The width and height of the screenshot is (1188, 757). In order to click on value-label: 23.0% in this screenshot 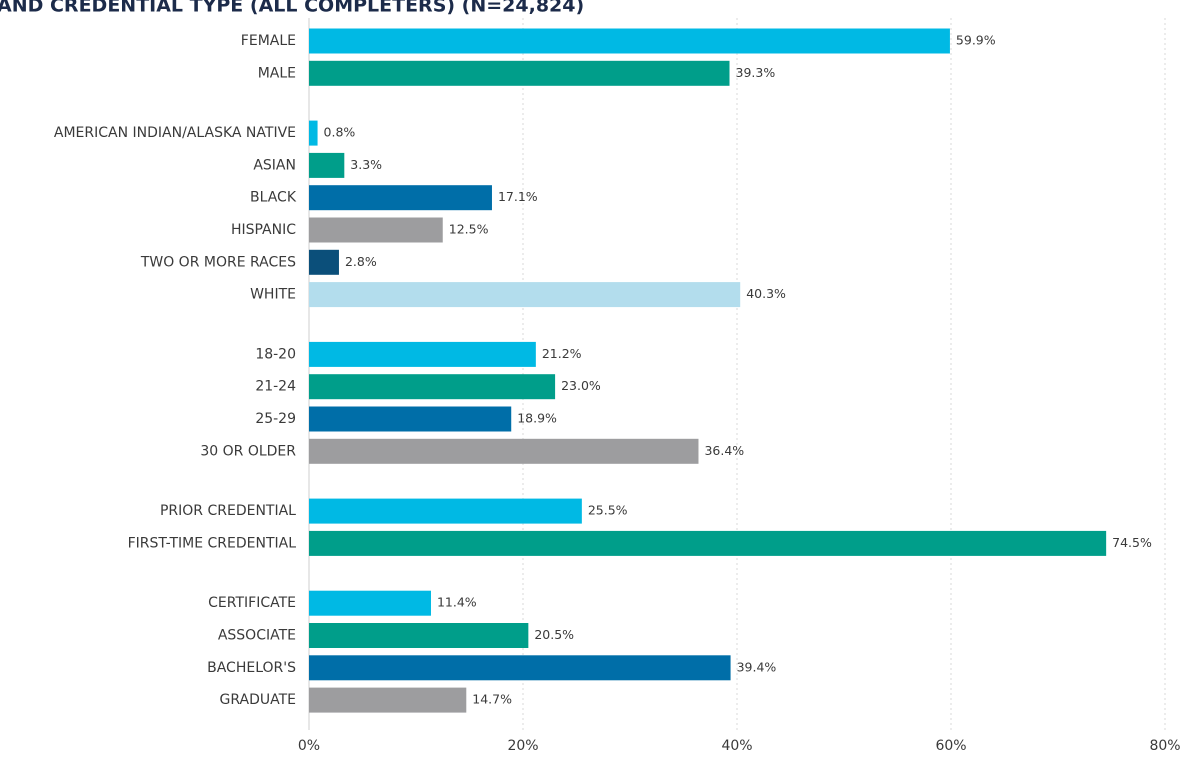, I will do `click(581, 385)`.